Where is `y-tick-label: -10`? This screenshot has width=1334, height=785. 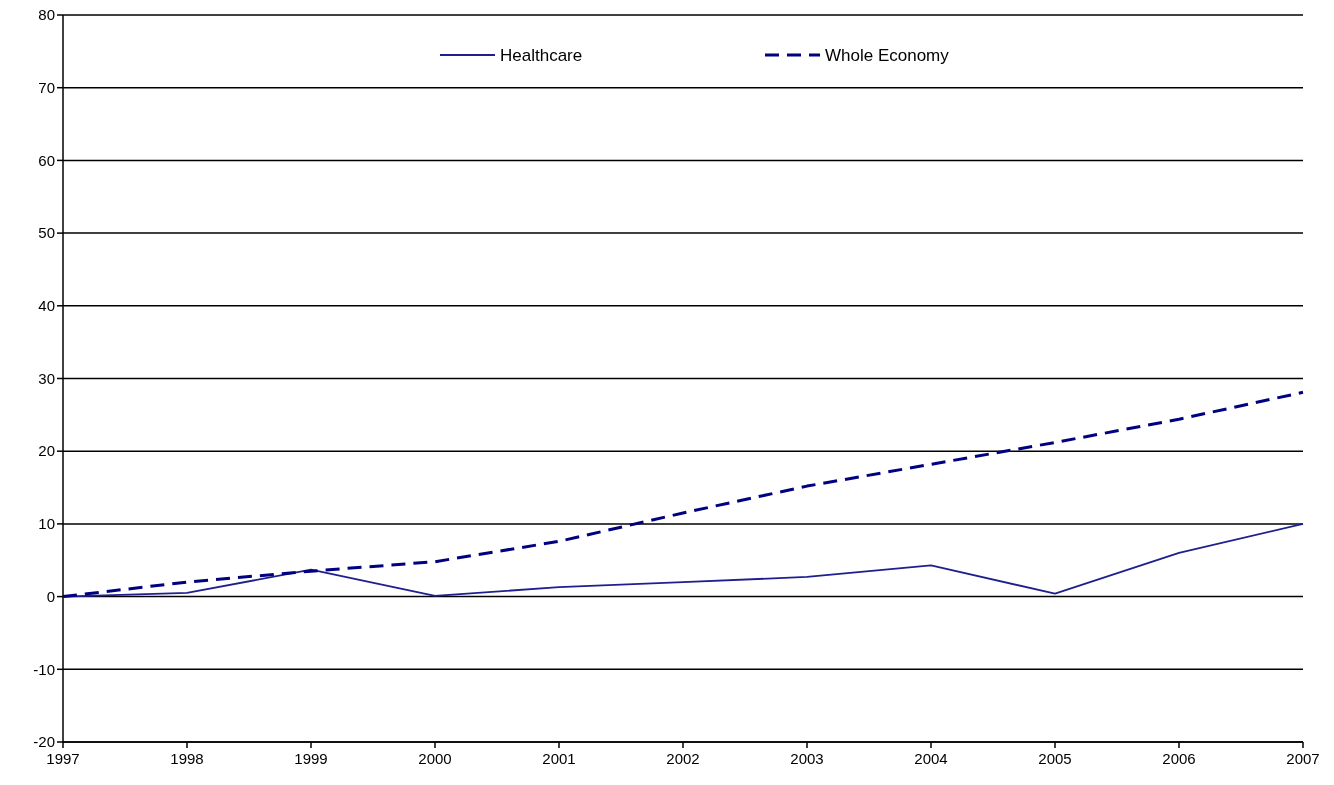 y-tick-label: -10 is located at coordinates (44, 669).